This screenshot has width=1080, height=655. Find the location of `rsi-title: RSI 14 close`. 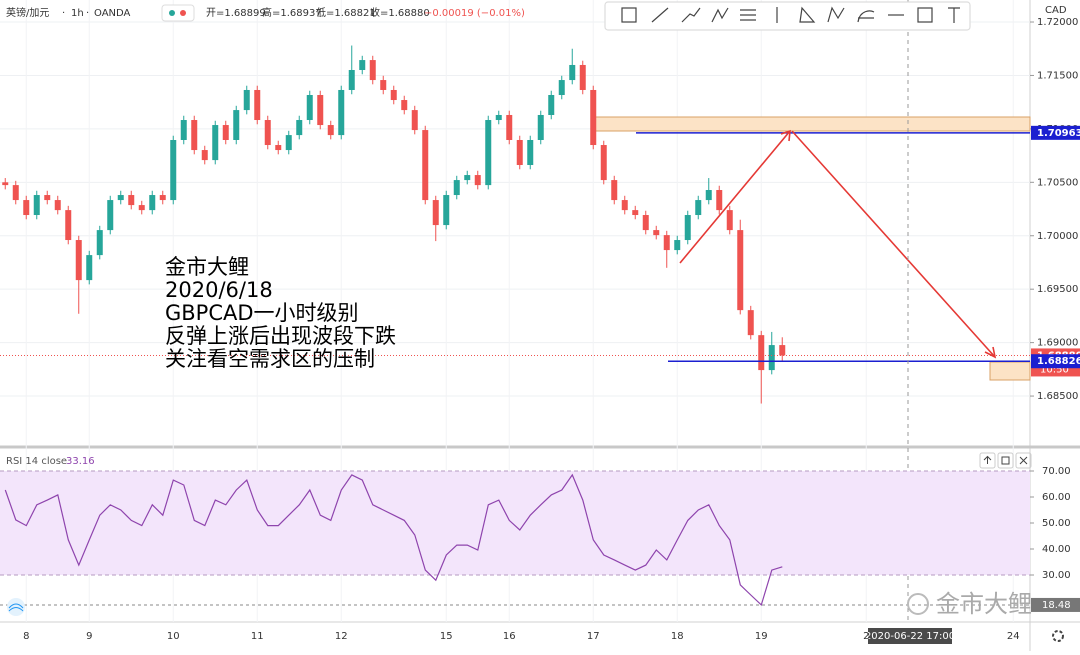

rsi-title: RSI 14 close is located at coordinates (36, 461).